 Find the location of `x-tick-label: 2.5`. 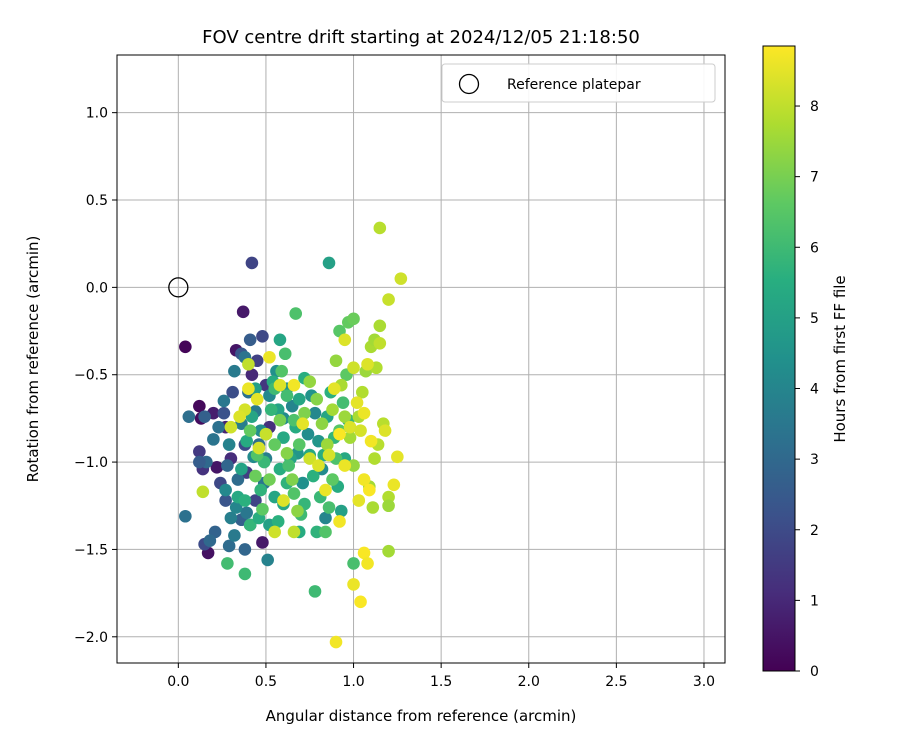

x-tick-label: 2.5 is located at coordinates (616, 682).